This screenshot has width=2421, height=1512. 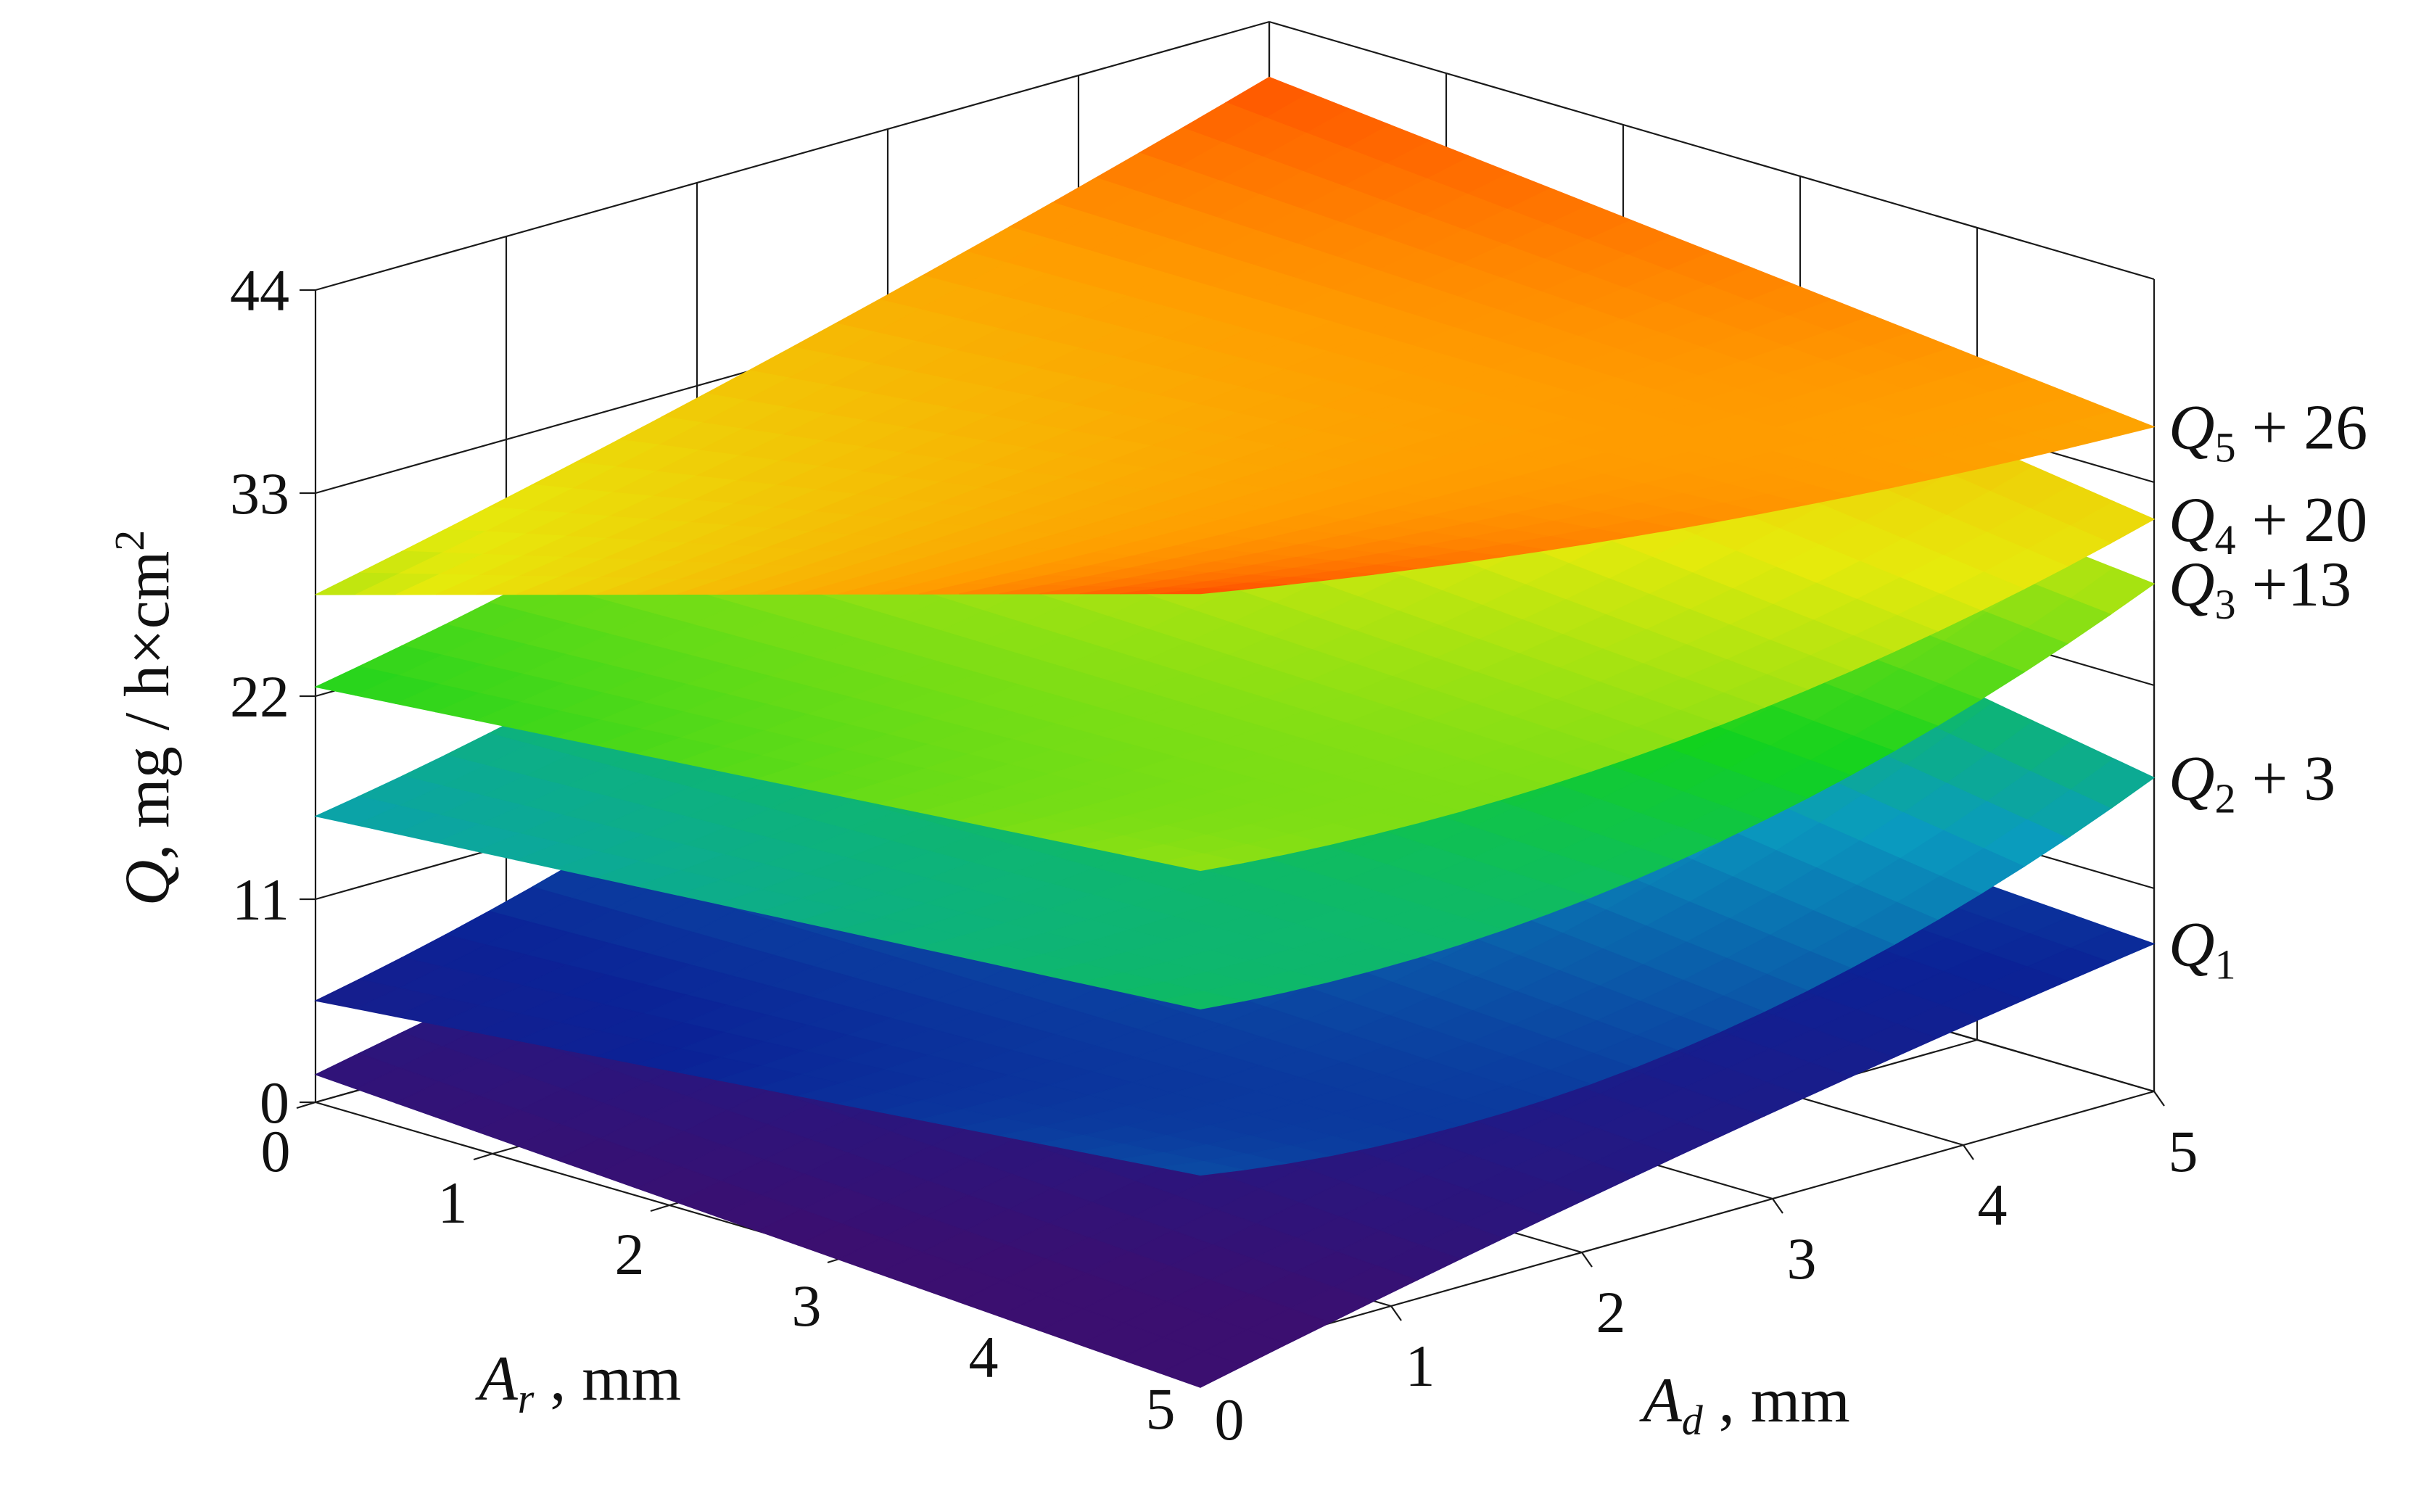 What do you see at coordinates (259, 290) in the screenshot?
I see `z-tick-label: 44` at bounding box center [259, 290].